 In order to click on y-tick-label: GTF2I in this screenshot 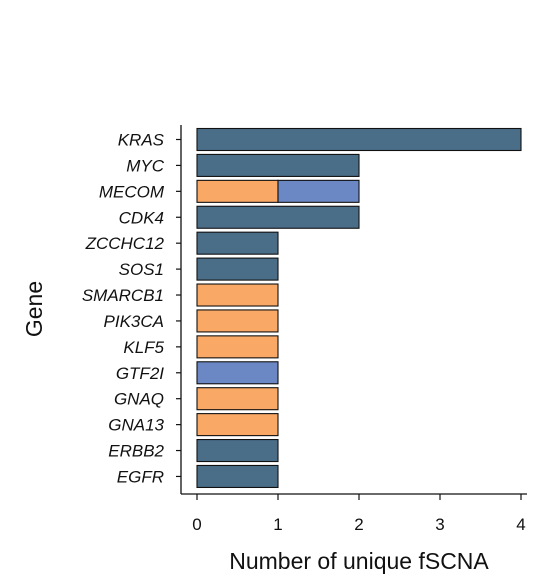, I will do `click(140, 373)`.